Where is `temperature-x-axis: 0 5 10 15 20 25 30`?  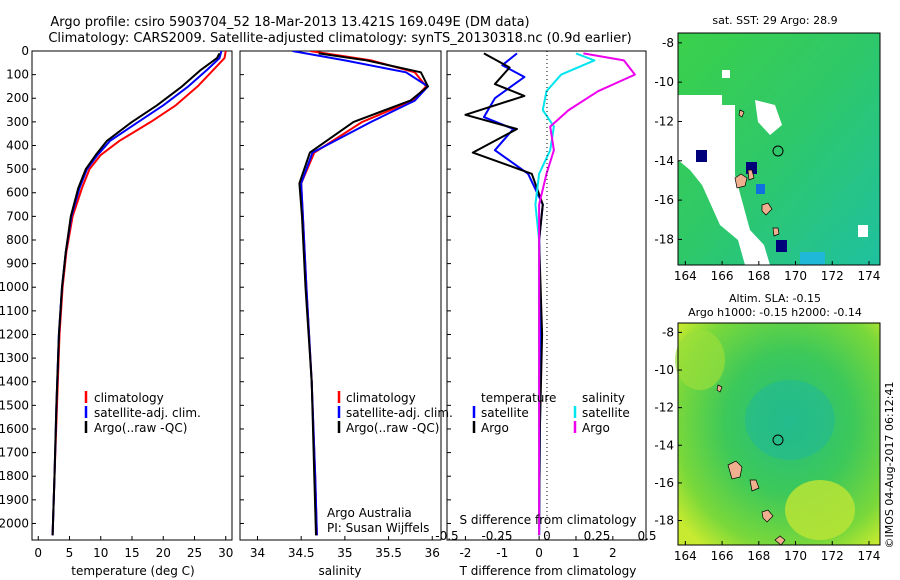
temperature-x-axis: 0 5 10 15 20 25 30 is located at coordinates (133, 548).